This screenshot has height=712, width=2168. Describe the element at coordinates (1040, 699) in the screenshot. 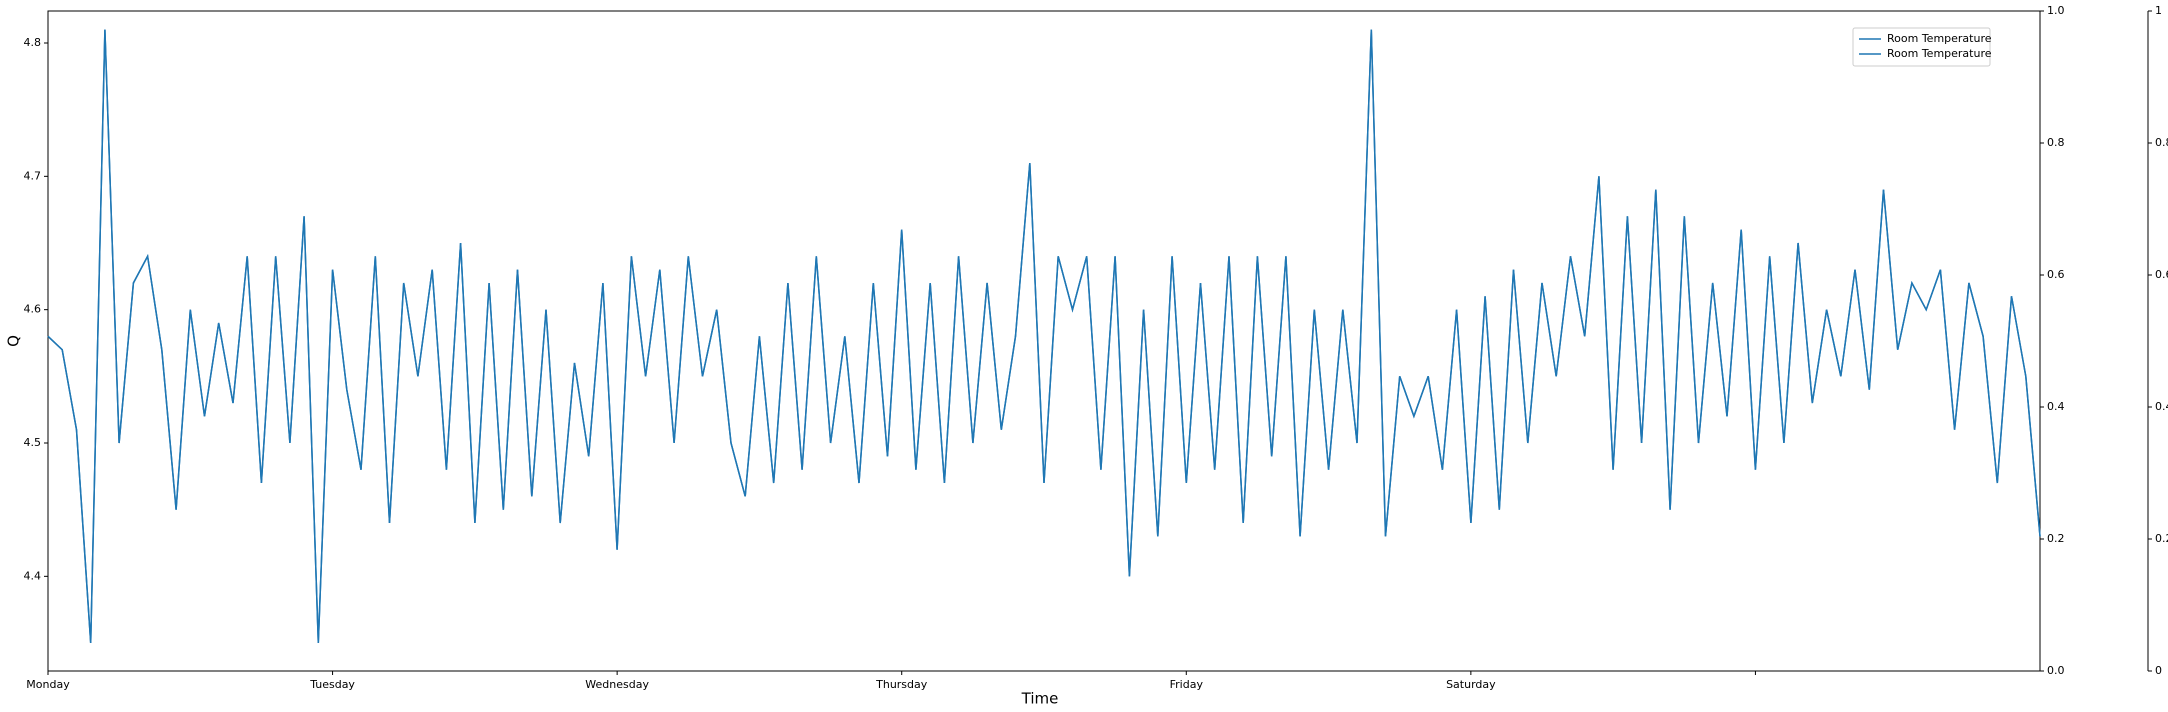

I see `x-axis-label: Time` at that location.